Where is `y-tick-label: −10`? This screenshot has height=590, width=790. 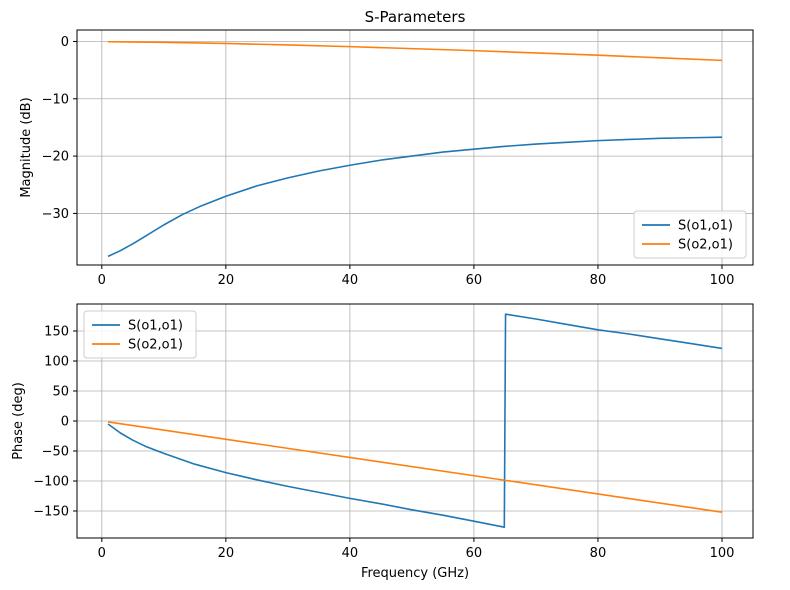 y-tick-label: −10 is located at coordinates (55, 99).